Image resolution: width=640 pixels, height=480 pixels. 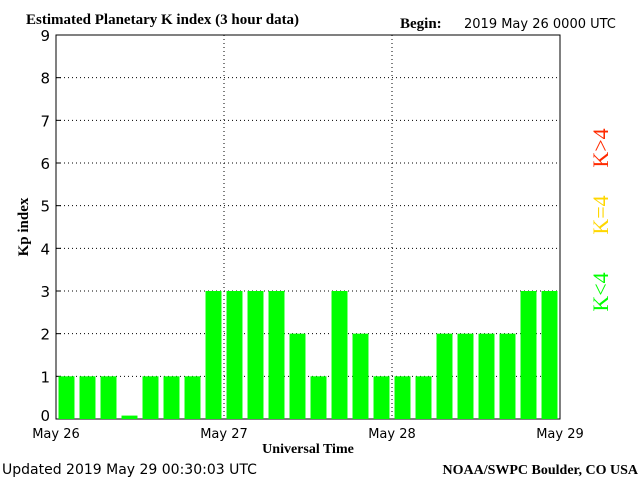 What do you see at coordinates (45, 207) in the screenshot?
I see `y-tick-label: 5` at bounding box center [45, 207].